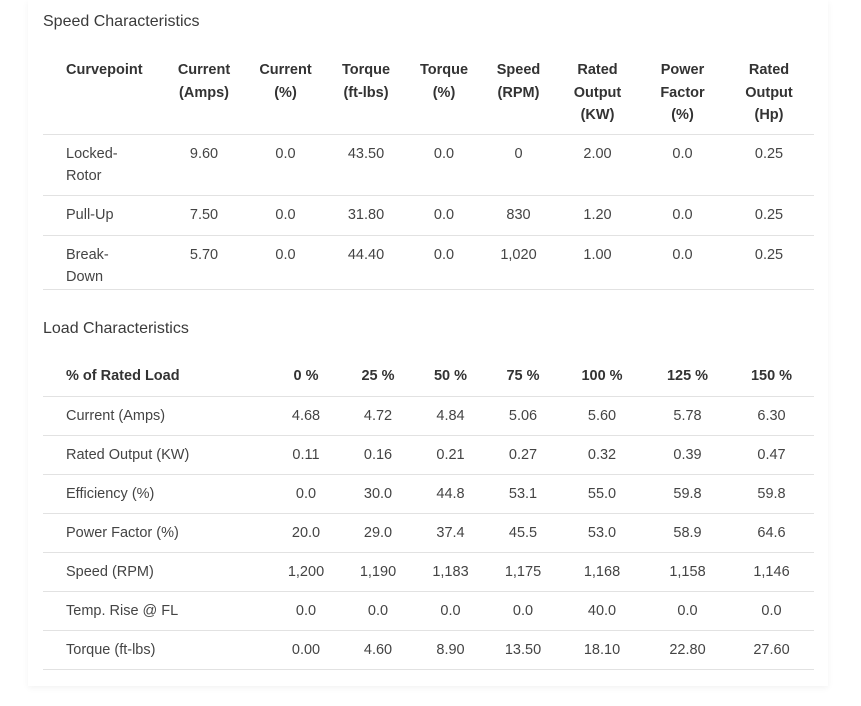 The height and width of the screenshot is (706, 861). I want to click on col-header-curvepoint: Curvepoint, so click(103, 92).